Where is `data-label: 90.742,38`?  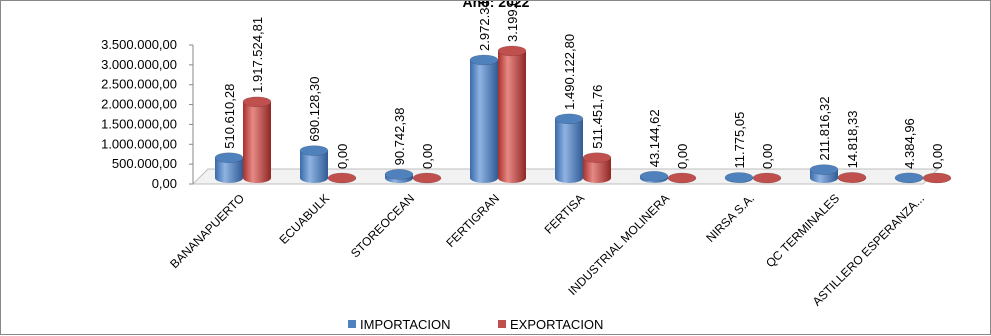 data-label: 90.742,38 is located at coordinates (399, 137).